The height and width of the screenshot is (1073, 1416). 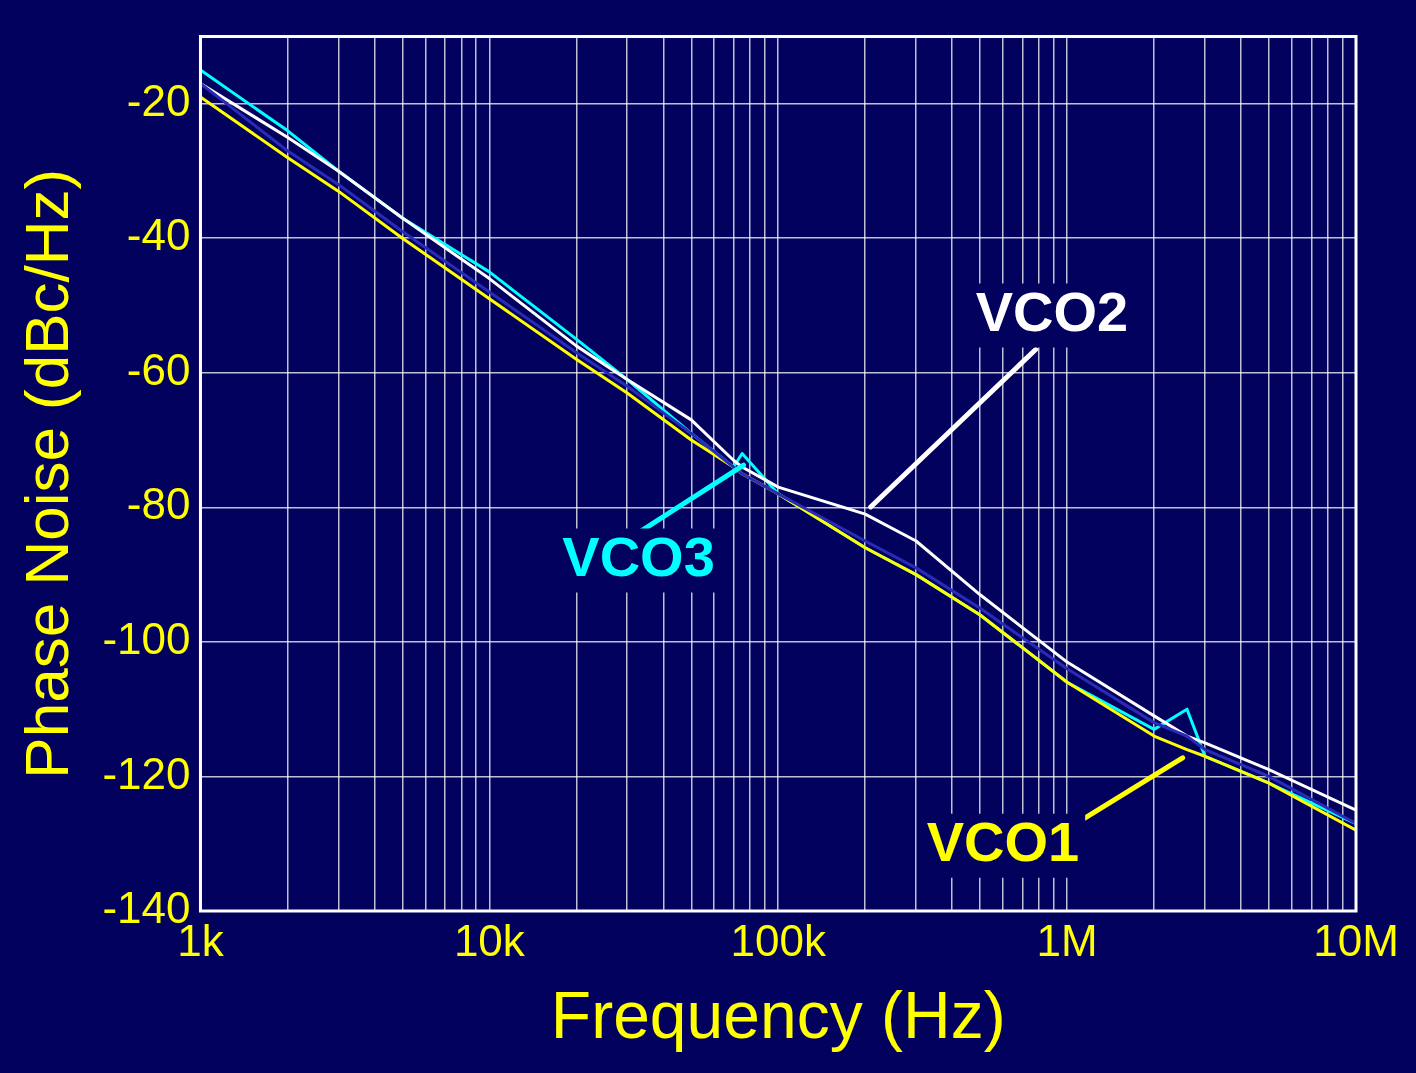 What do you see at coordinates (638, 557) in the screenshot?
I see `legend-label: VCO3` at bounding box center [638, 557].